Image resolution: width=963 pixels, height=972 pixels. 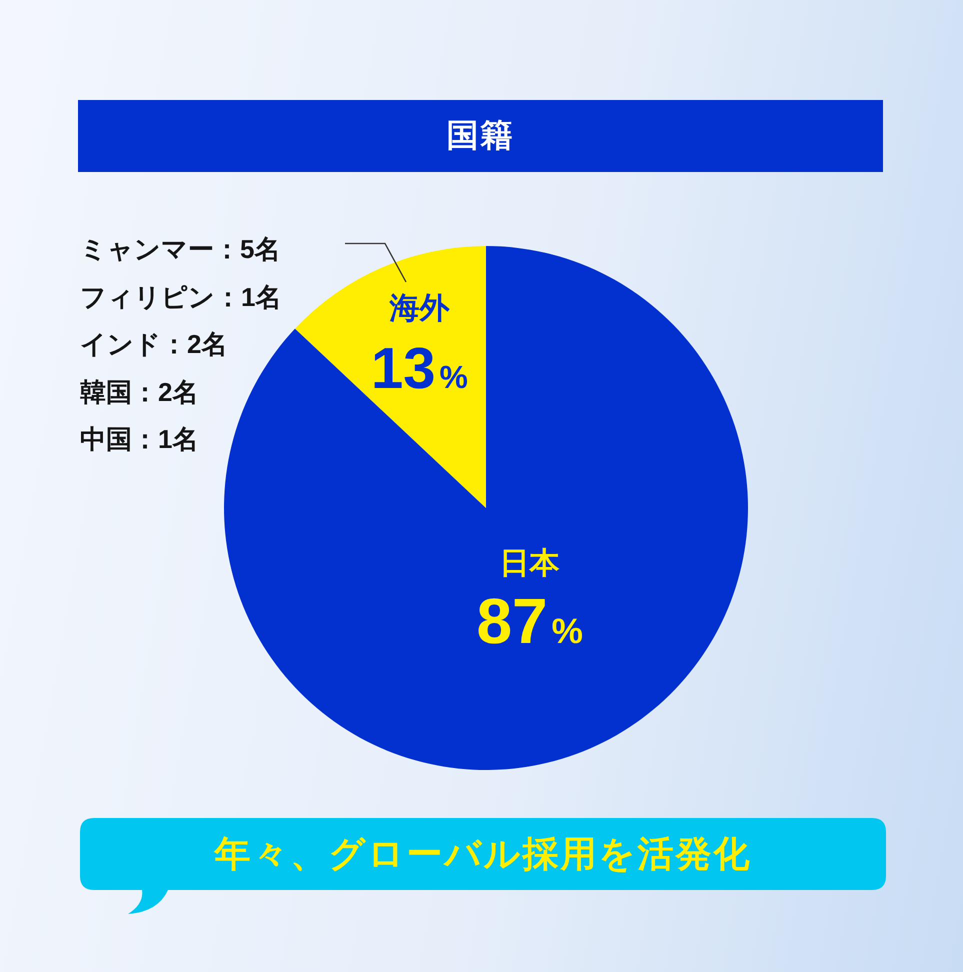 I want to click on text: インド：2名, so click(x=154, y=344).